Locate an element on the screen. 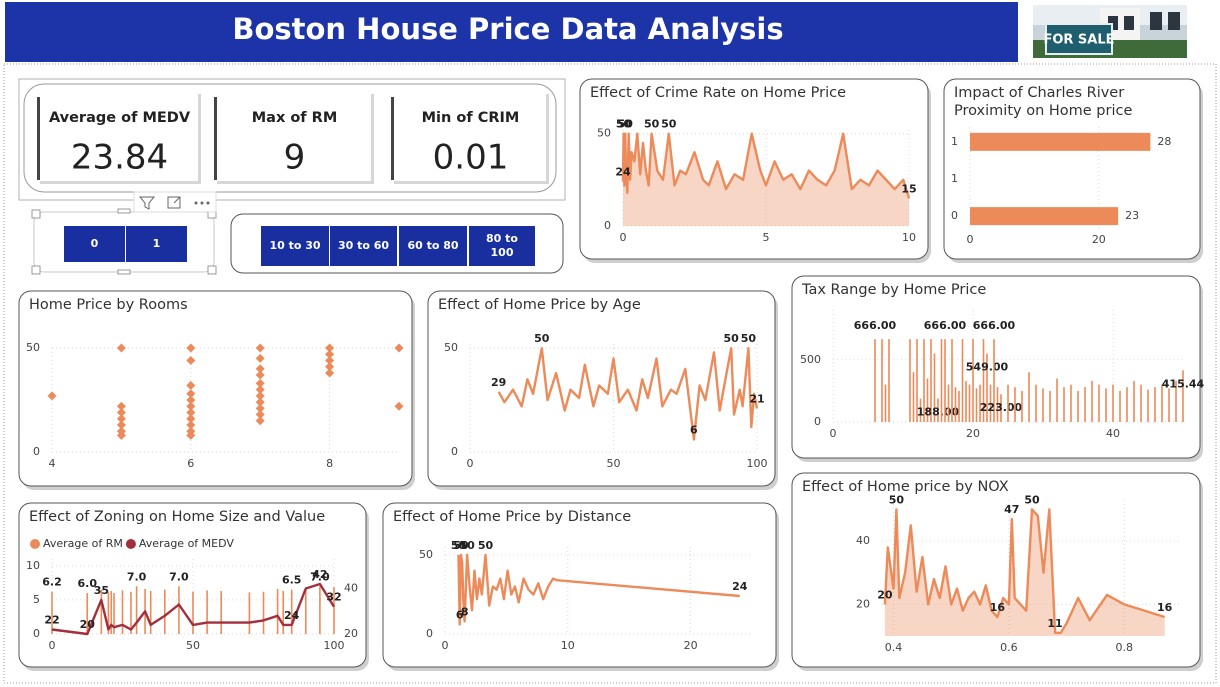 The width and height of the screenshot is (1220, 687). card-value: 0.01 is located at coordinates (471, 158).